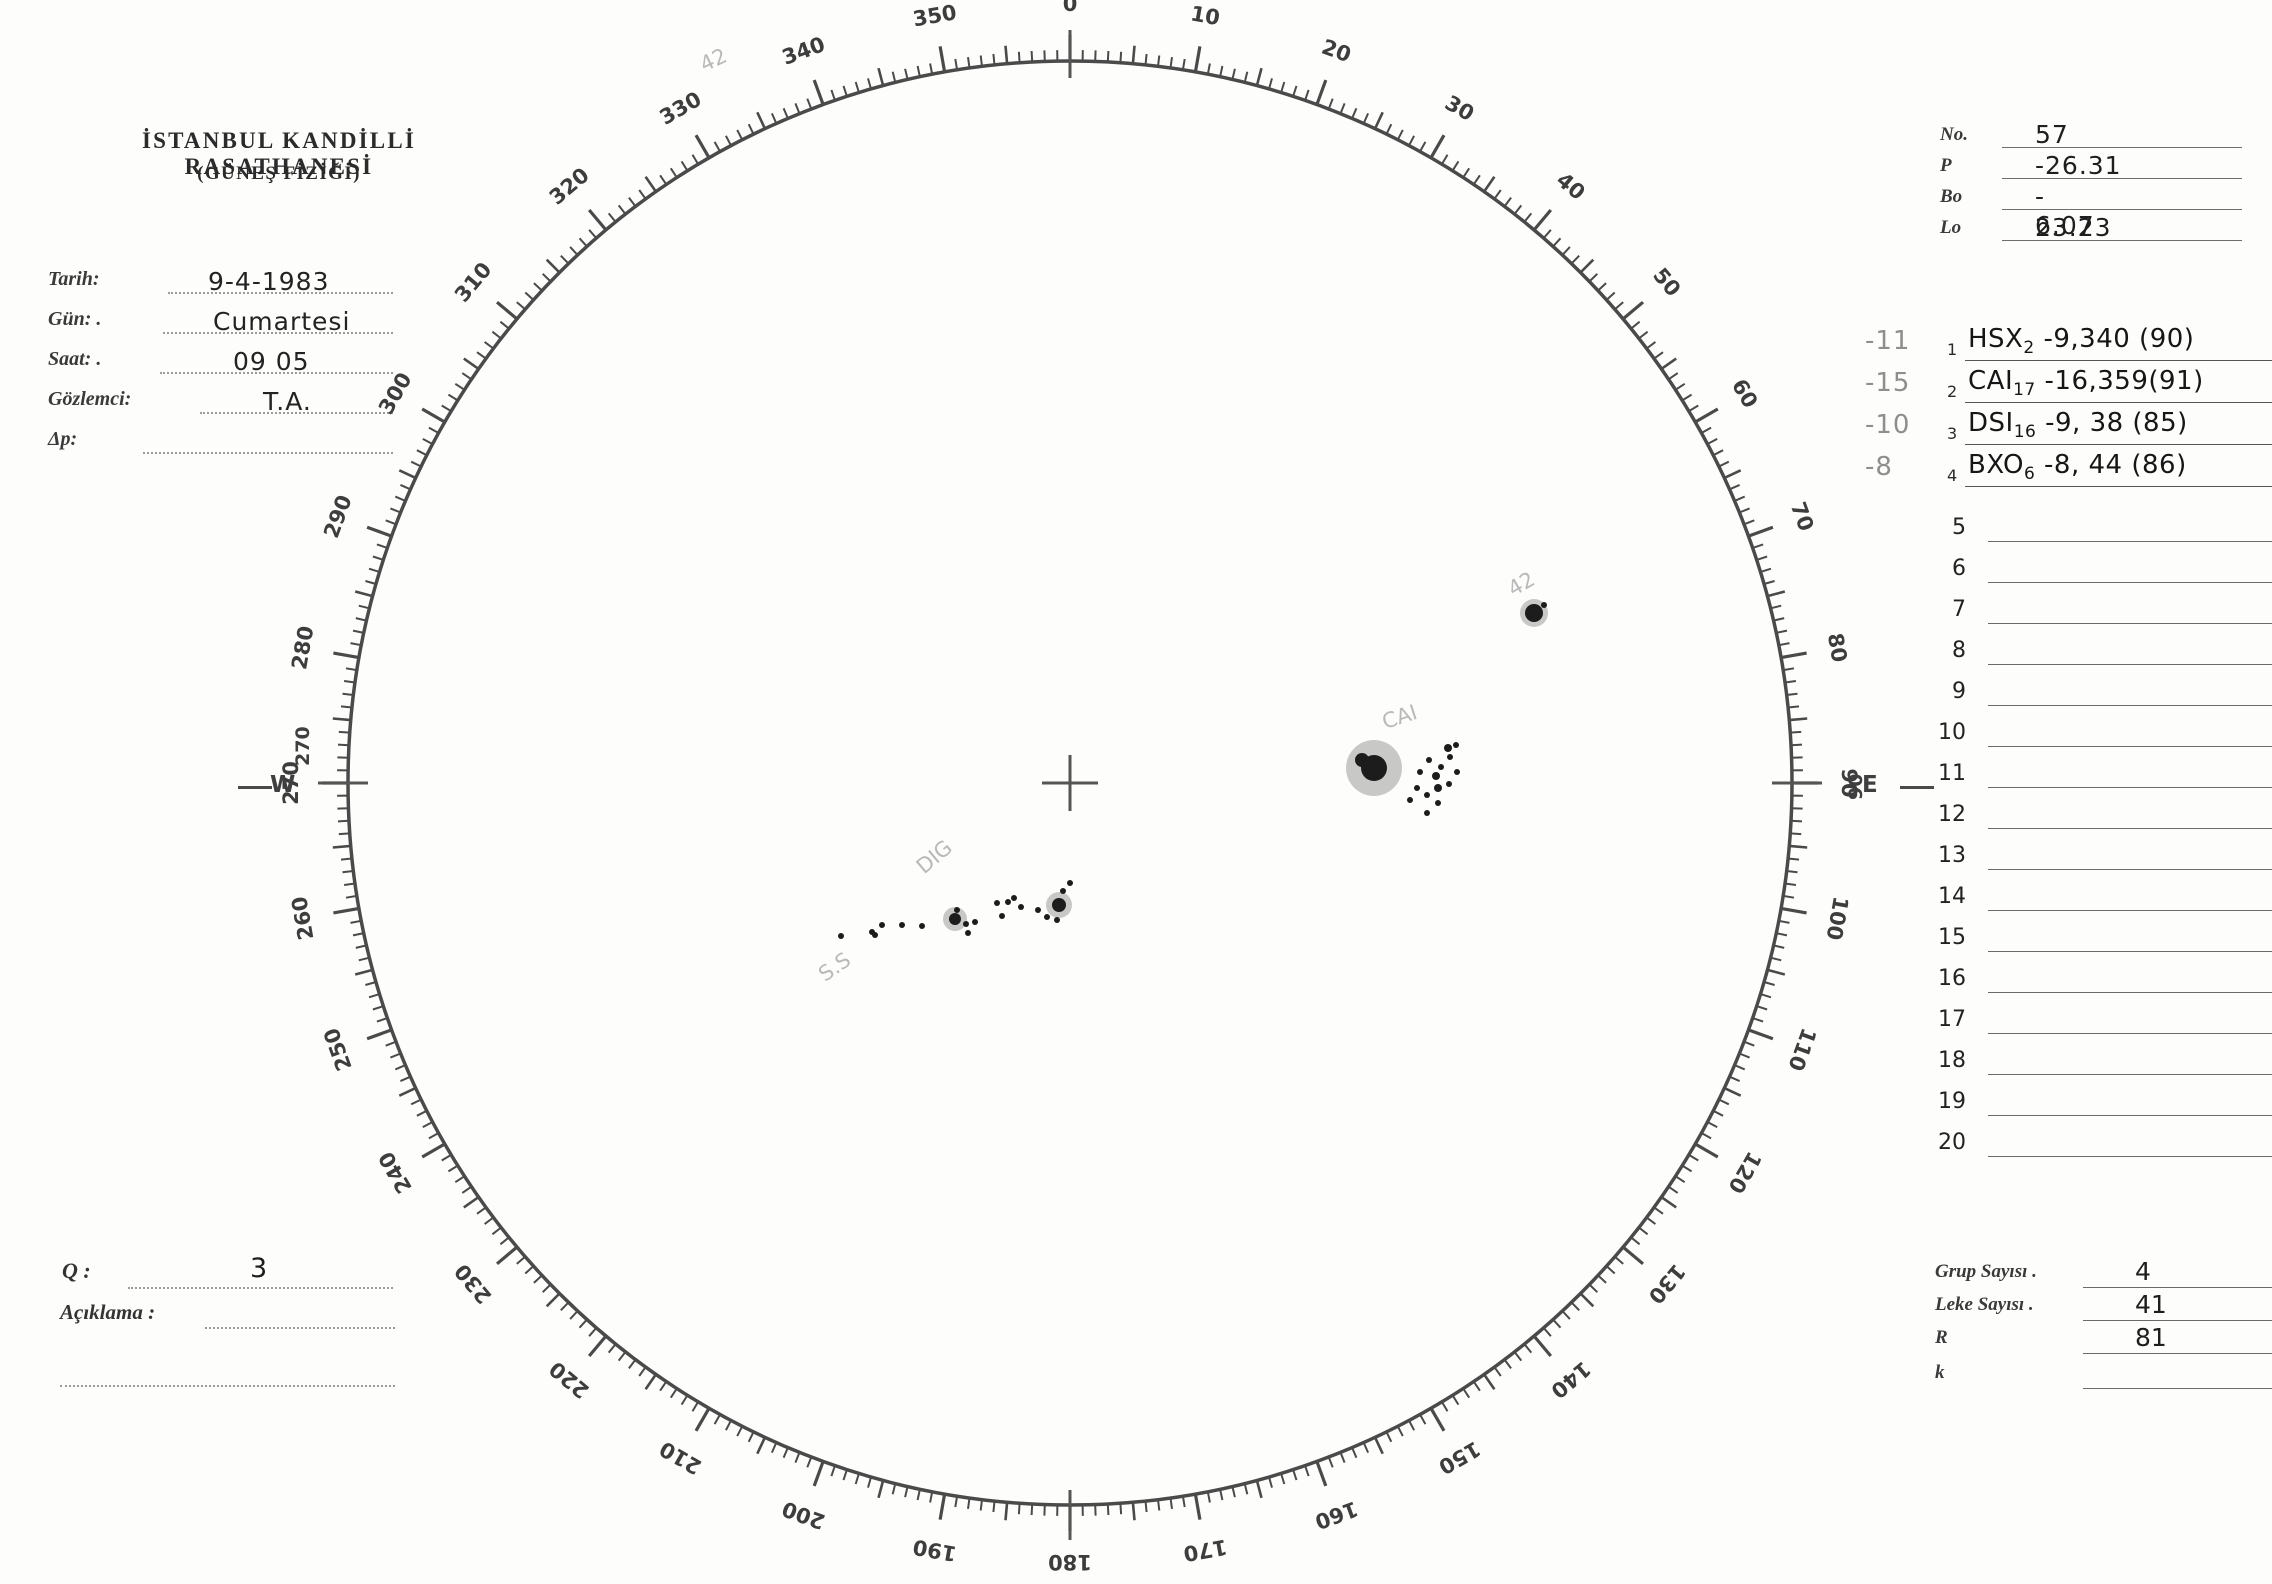  I want to click on degree-label-50: 50, so click(1666, 282).